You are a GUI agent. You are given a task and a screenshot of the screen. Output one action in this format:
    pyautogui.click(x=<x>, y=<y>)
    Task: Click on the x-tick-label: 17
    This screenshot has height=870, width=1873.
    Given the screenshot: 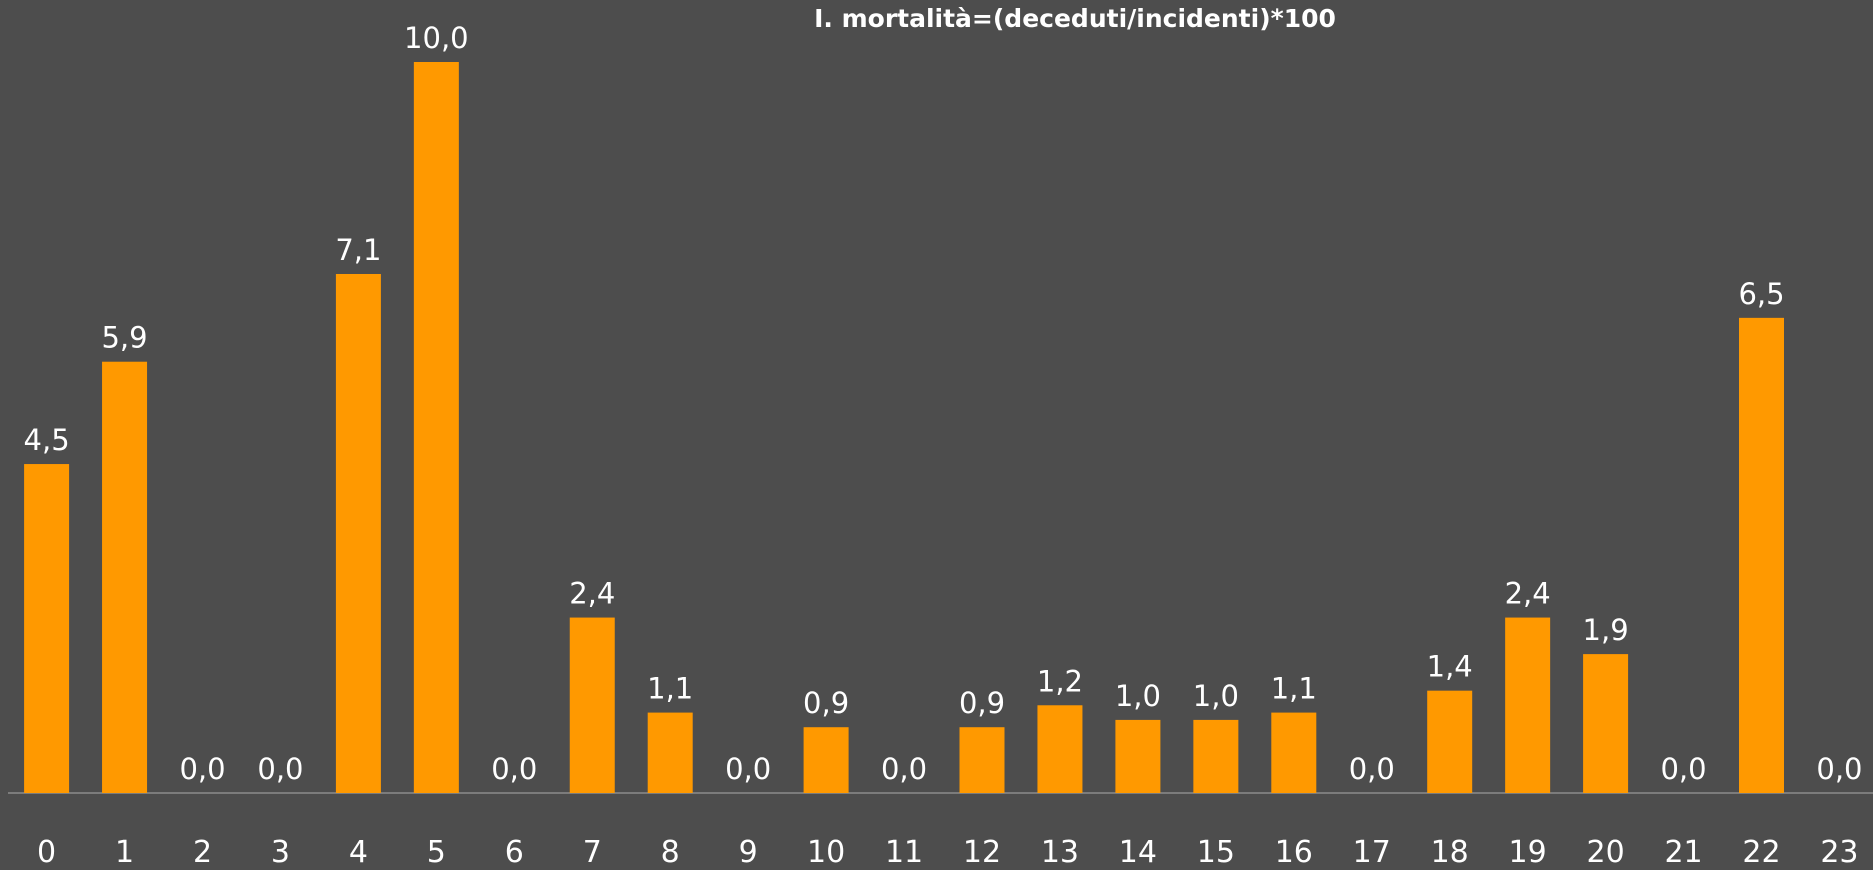 What is the action you would take?
    pyautogui.click(x=1372, y=852)
    